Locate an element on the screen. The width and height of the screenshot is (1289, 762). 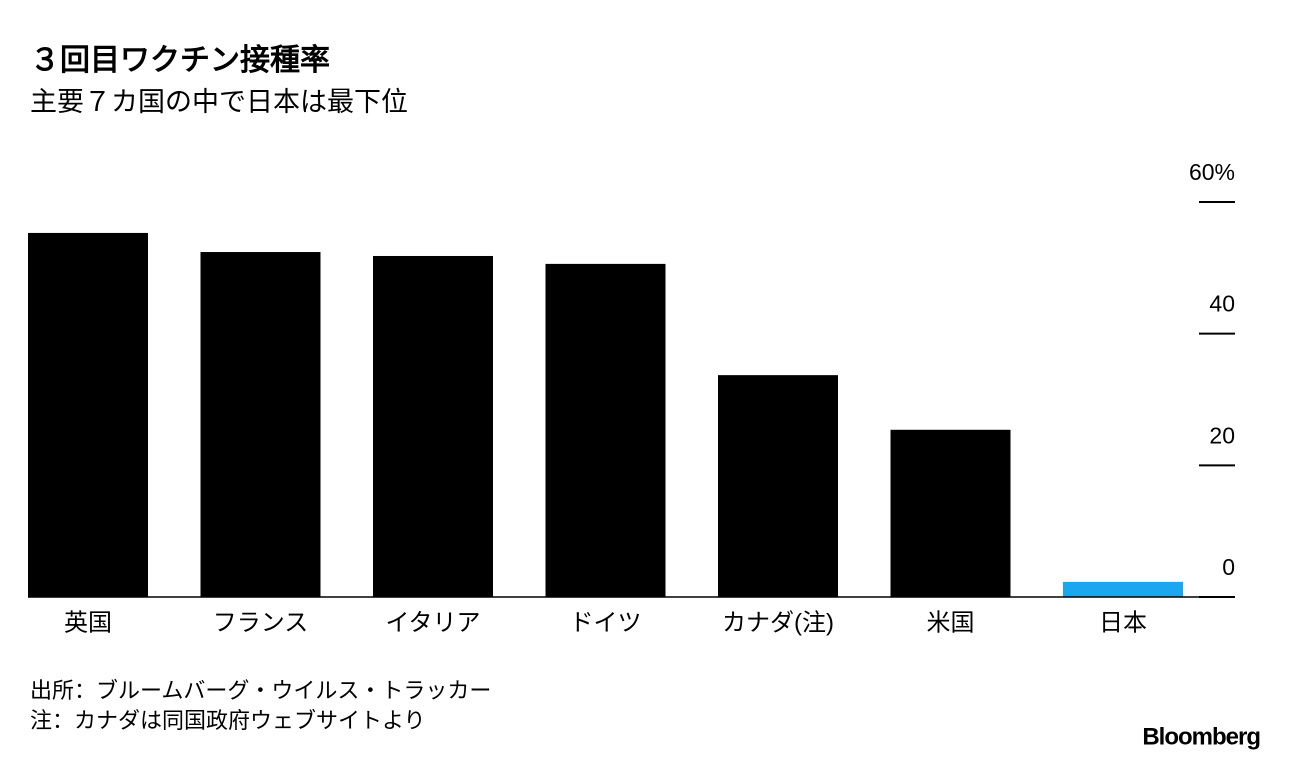
x-tick-label: ドイツ is located at coordinates (606, 622).